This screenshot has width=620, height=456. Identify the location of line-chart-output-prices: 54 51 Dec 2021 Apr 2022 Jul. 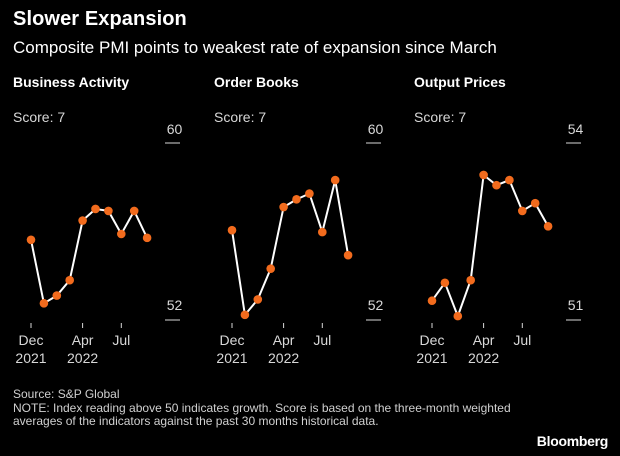
(500, 243).